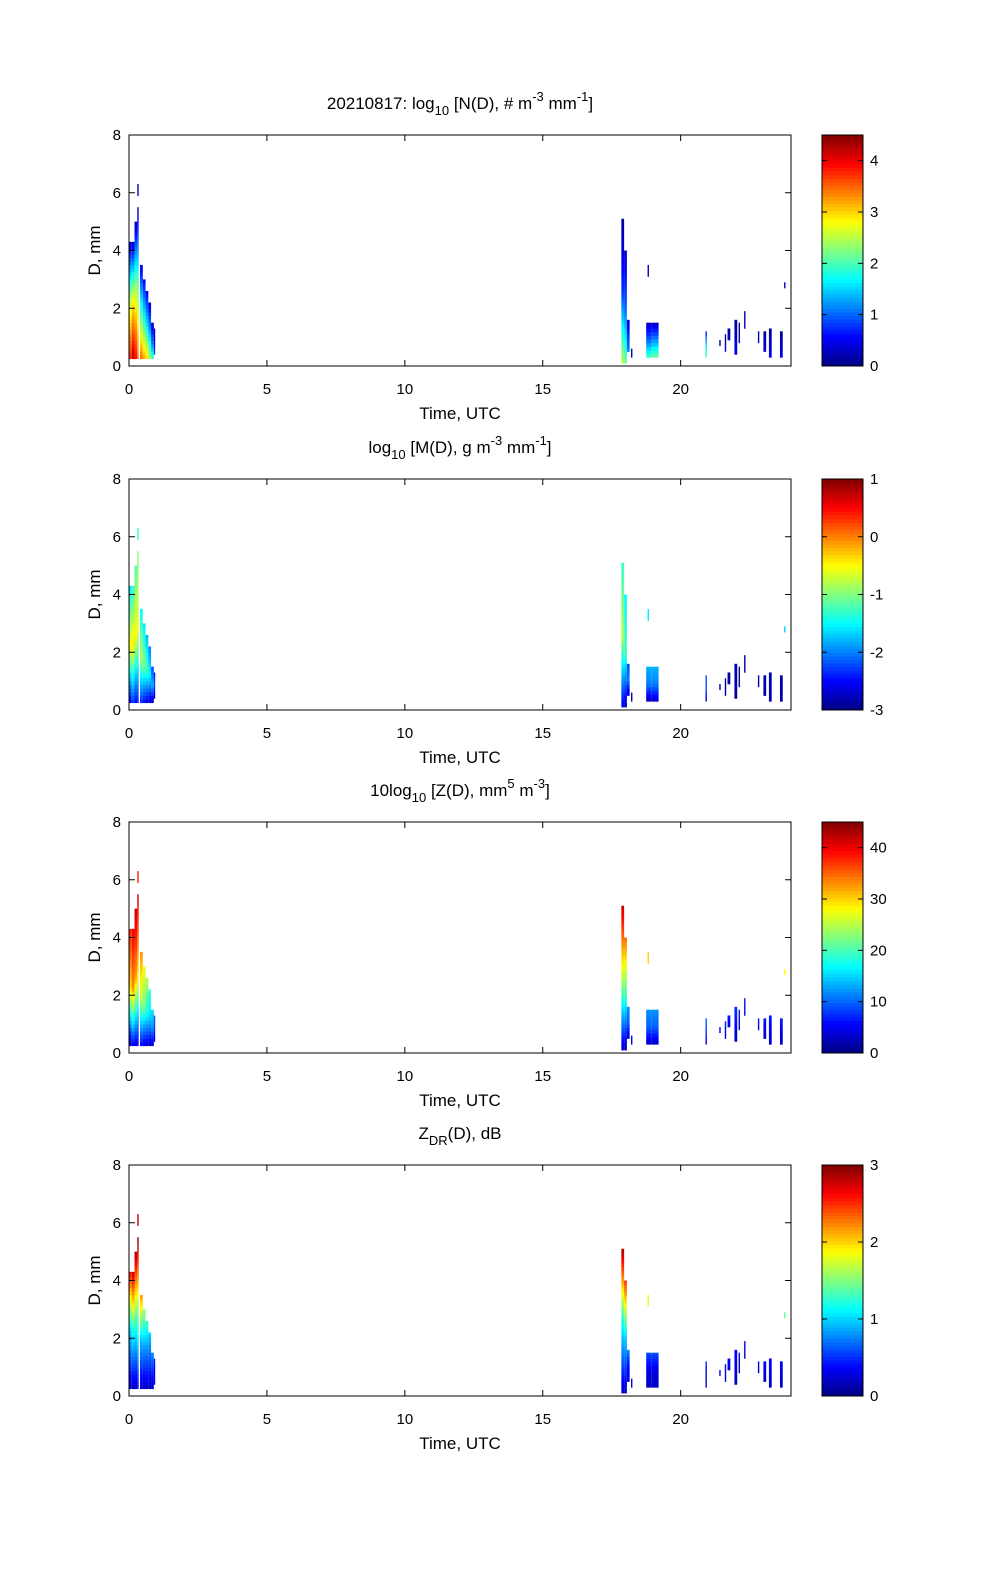  What do you see at coordinates (680, 389) in the screenshot?
I see `x-tick-label: 20` at bounding box center [680, 389].